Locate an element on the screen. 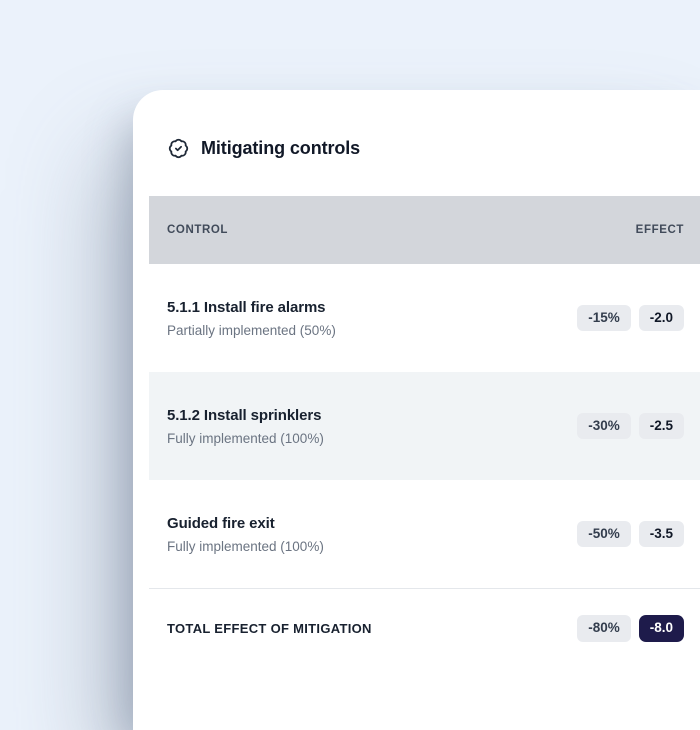  total-effect-cell: -80% -8.0 is located at coordinates (630, 628).